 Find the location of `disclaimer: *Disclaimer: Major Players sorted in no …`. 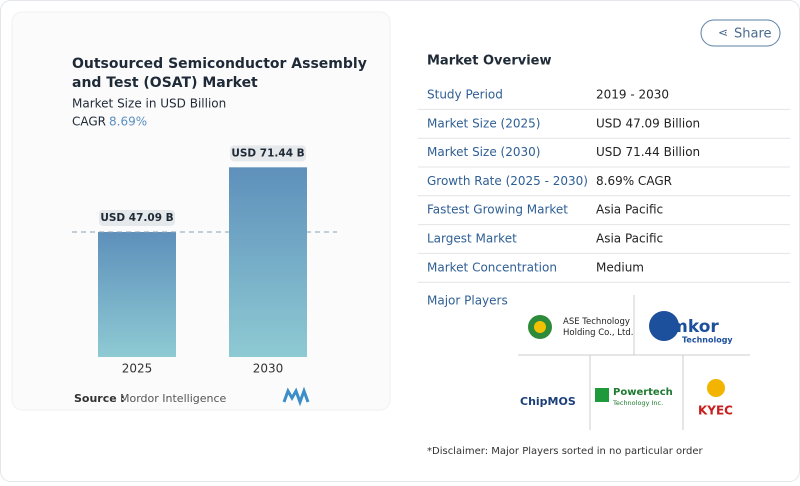

disclaimer: *Disclaimer: Major Players sorted in no … is located at coordinates (565, 451).